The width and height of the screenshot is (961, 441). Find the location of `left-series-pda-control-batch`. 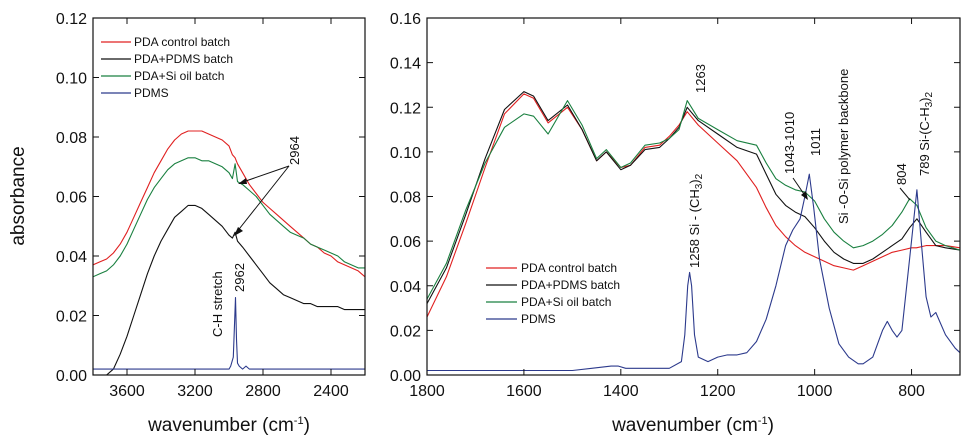

left-series-pda-control-batch is located at coordinates (229, 204).